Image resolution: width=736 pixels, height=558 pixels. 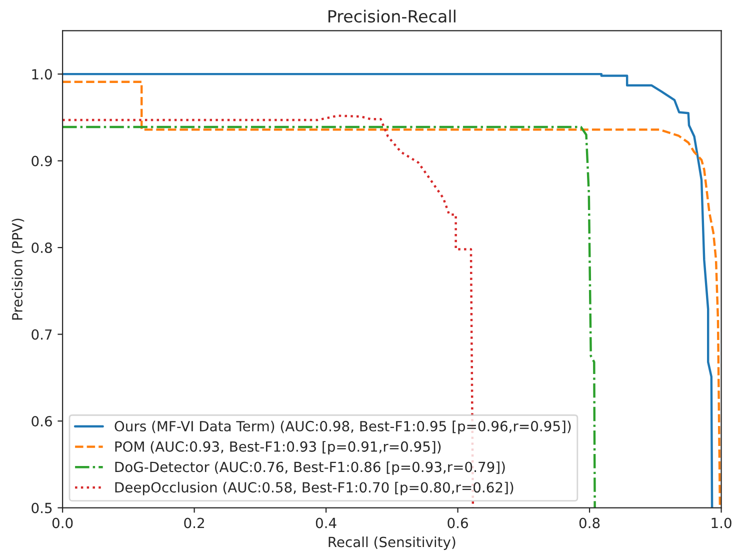 What do you see at coordinates (194, 523) in the screenshot?
I see `x-tick-label: 0.2` at bounding box center [194, 523].